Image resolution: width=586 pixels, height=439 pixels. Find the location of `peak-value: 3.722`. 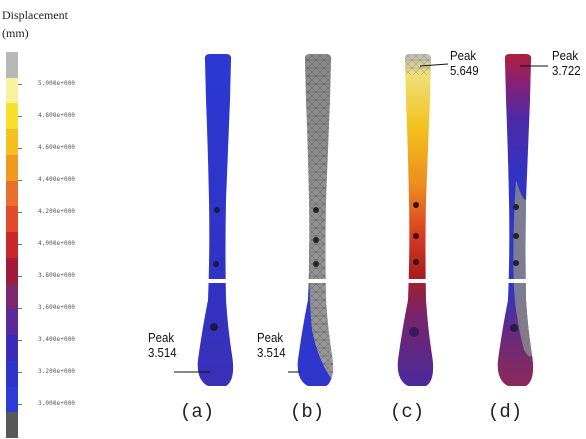

peak-value: 3.722 is located at coordinates (566, 70).